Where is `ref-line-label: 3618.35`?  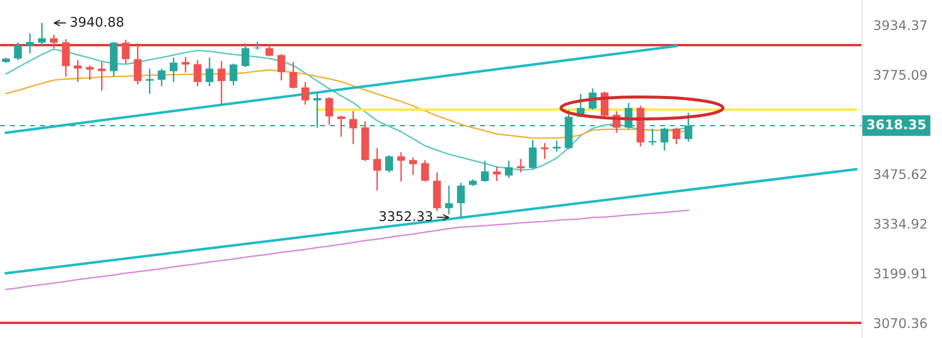
ref-line-label: 3618.35 is located at coordinates (896, 124).